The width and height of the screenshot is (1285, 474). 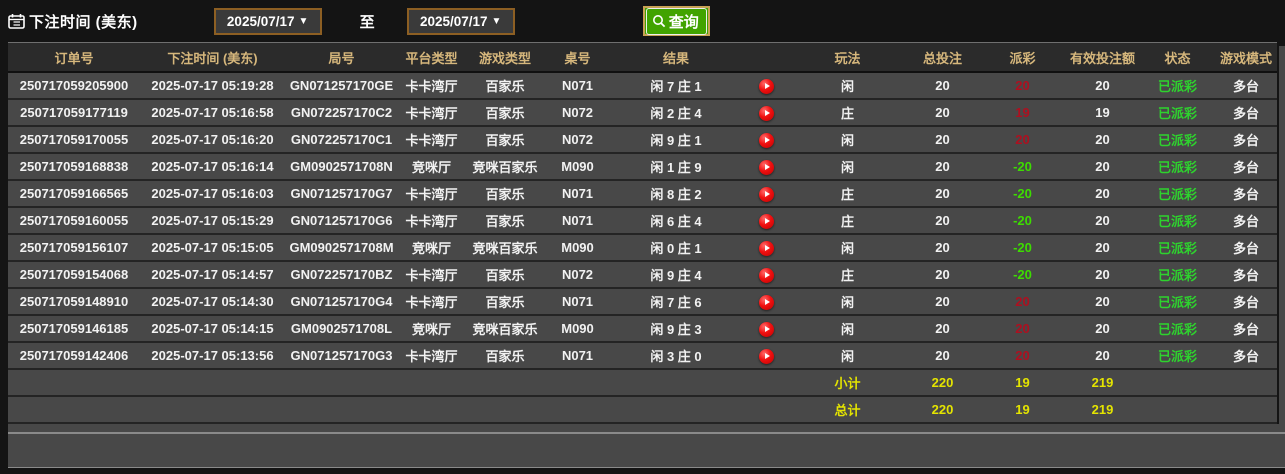 I want to click on column-header-4: 游戏类型, so click(x=505, y=57).